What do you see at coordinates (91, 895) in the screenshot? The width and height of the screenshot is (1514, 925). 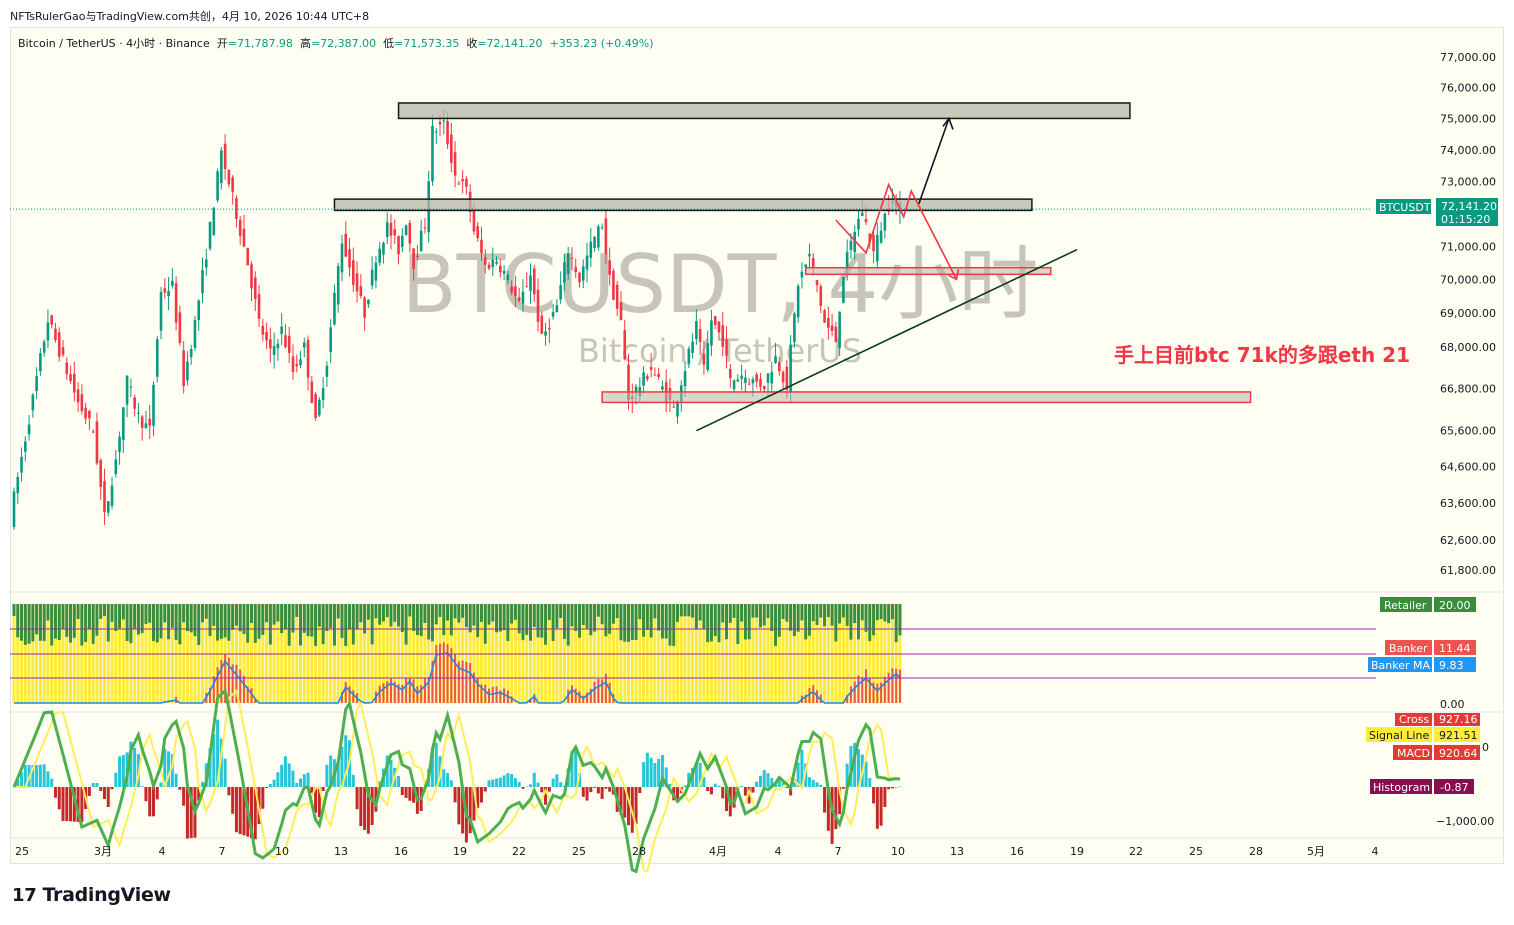 I see `tradingview-logo: 𝟭𝟳 TradingView` at bounding box center [91, 895].